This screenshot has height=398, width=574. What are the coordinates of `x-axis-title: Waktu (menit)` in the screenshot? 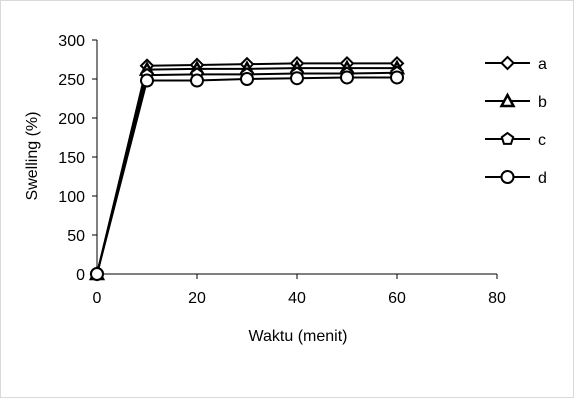 It's located at (298, 336).